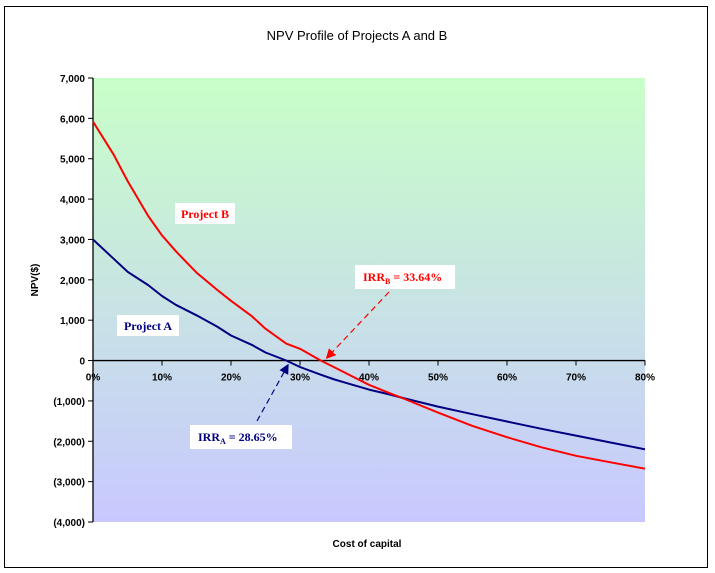  What do you see at coordinates (223, 441) in the screenshot?
I see `irr-a-subscript: A` at bounding box center [223, 441].